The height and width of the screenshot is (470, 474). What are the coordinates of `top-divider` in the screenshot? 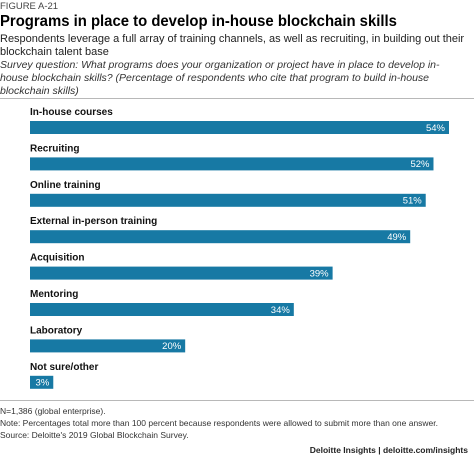 It's located at (237, 98).